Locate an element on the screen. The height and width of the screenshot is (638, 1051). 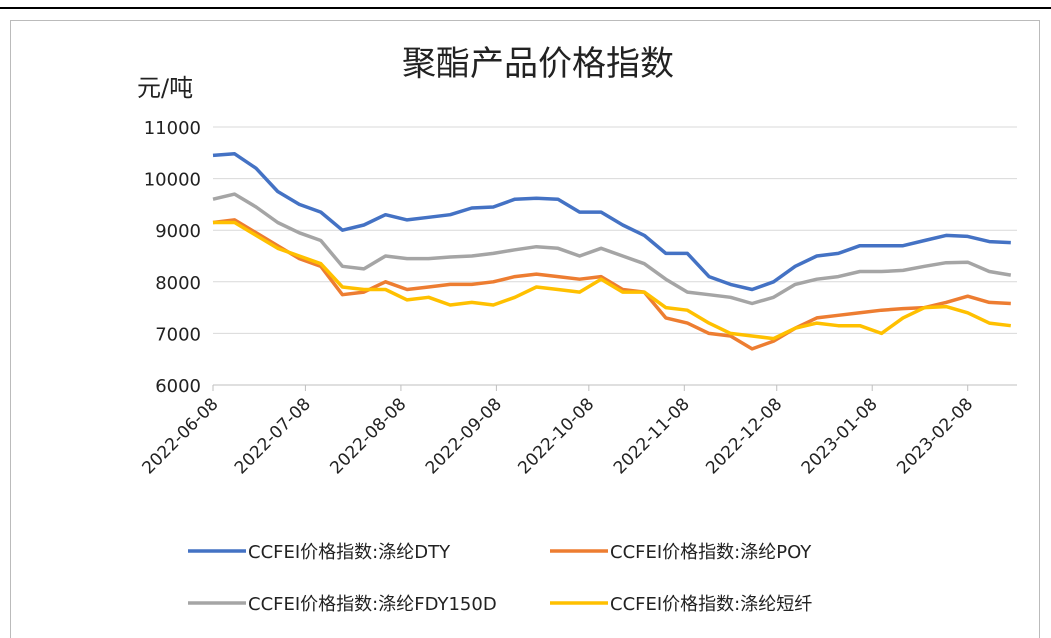
y-tick-label: 6000 is located at coordinates (178, 386).